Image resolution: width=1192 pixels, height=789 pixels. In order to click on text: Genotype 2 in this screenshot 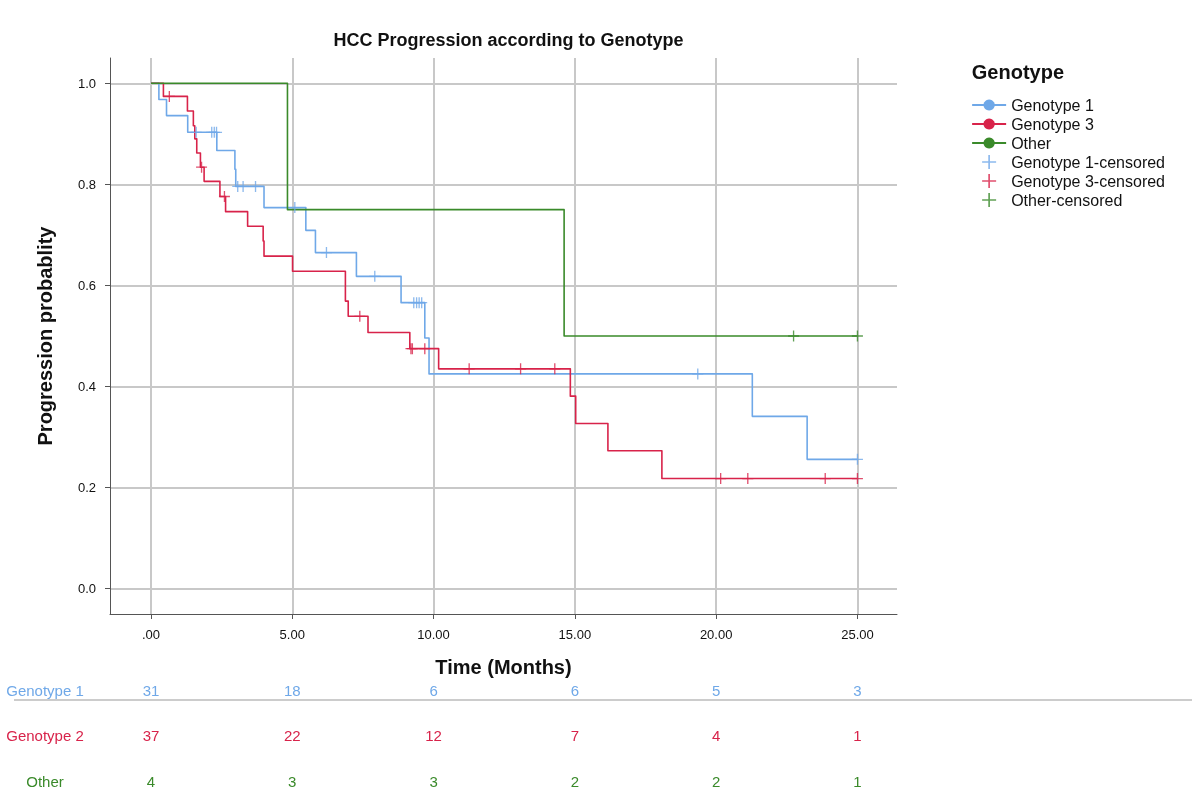, I will do `click(45, 735)`.